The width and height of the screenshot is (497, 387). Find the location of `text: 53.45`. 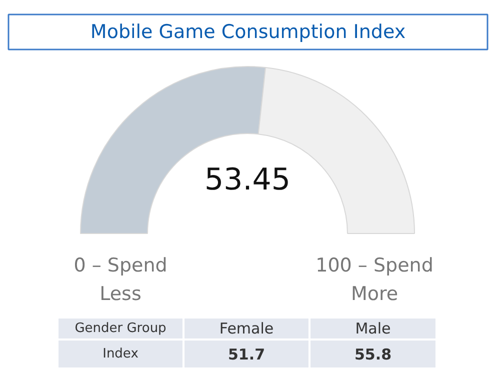

text: 53.45 is located at coordinates (247, 180).